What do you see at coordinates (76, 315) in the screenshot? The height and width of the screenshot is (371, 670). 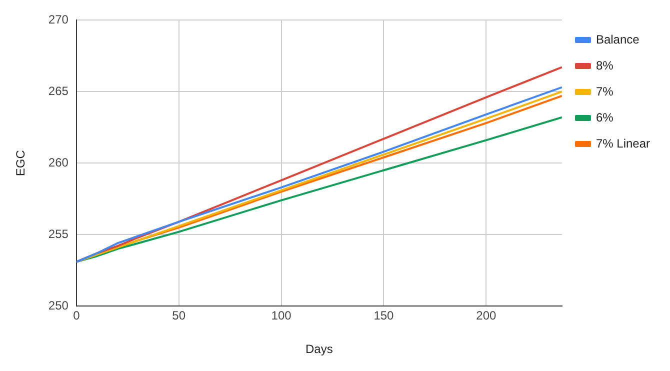 I see `x-tick-label: 0` at bounding box center [76, 315].